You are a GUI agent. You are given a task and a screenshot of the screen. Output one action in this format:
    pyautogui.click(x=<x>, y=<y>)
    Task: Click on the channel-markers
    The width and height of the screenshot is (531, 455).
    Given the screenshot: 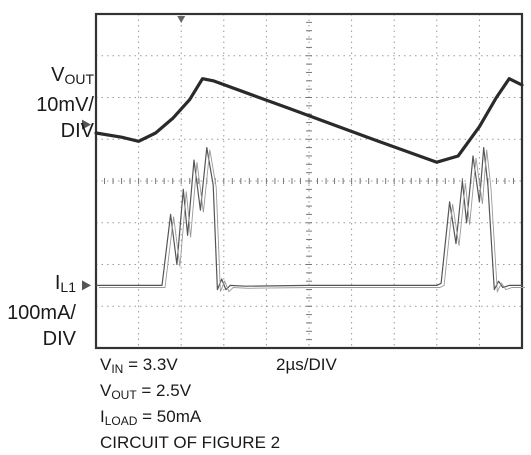 What is the action you would take?
    pyautogui.click(x=134, y=153)
    